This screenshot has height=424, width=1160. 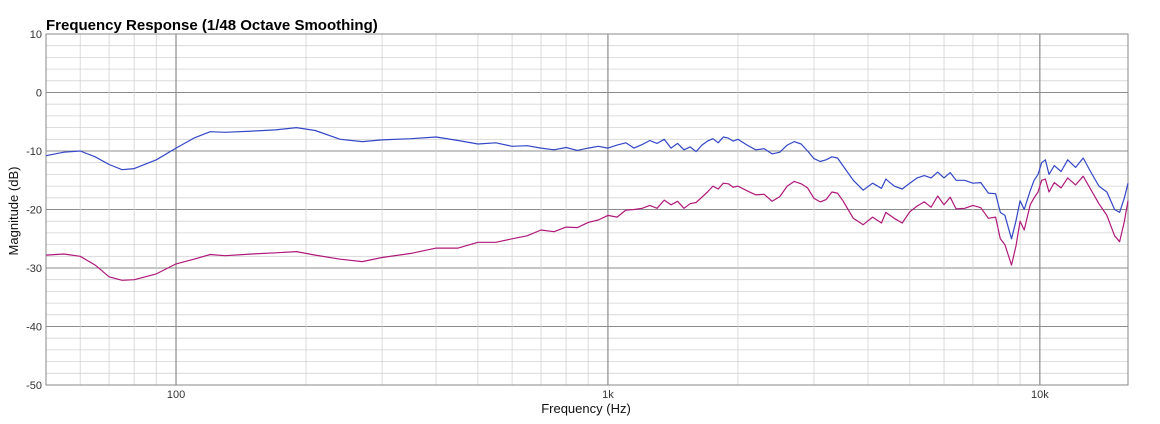 I want to click on x-axis-label: Frequency (Hz), so click(x=586, y=408).